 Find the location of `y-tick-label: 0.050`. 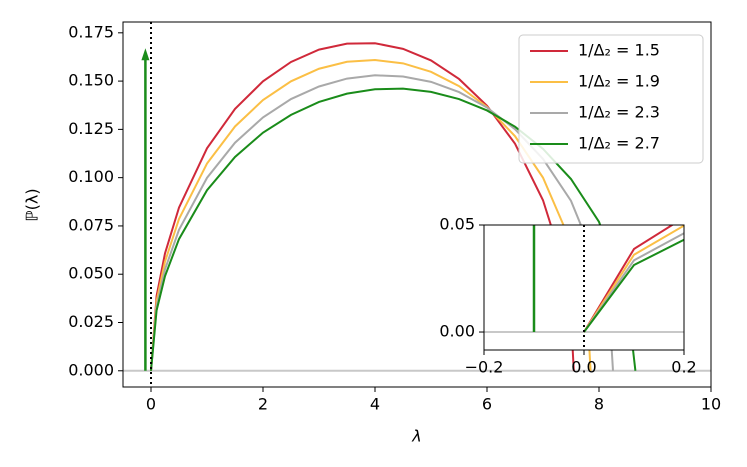

y-tick-label: 0.050 is located at coordinates (91, 273).